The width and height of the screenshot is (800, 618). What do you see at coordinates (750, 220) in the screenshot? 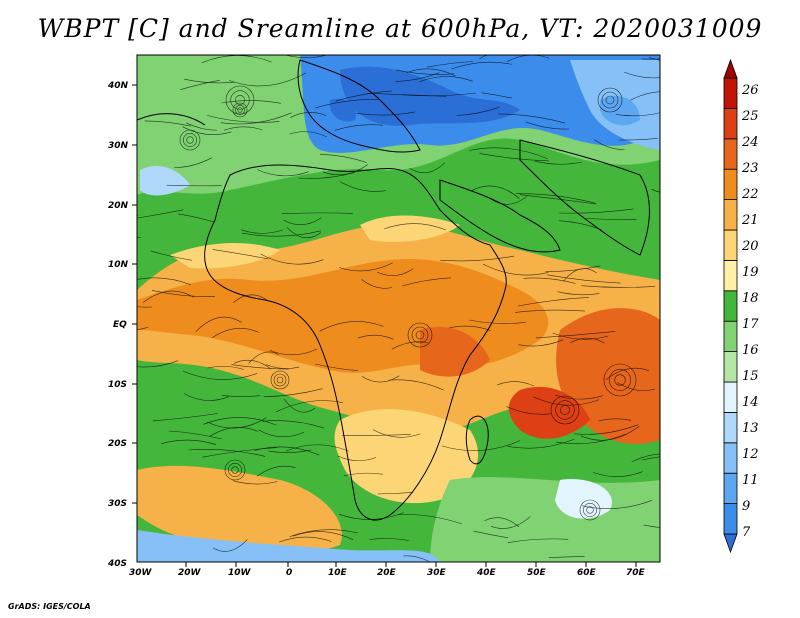
I see `cb-label-21: 21` at bounding box center [750, 220].